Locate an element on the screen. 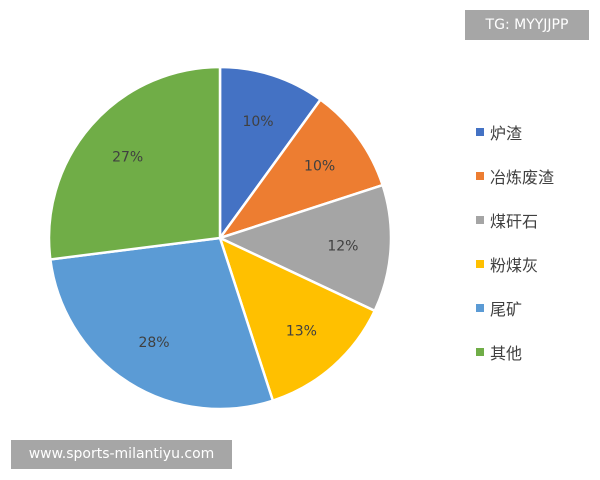  legend-item: 其他 is located at coordinates (515, 352).